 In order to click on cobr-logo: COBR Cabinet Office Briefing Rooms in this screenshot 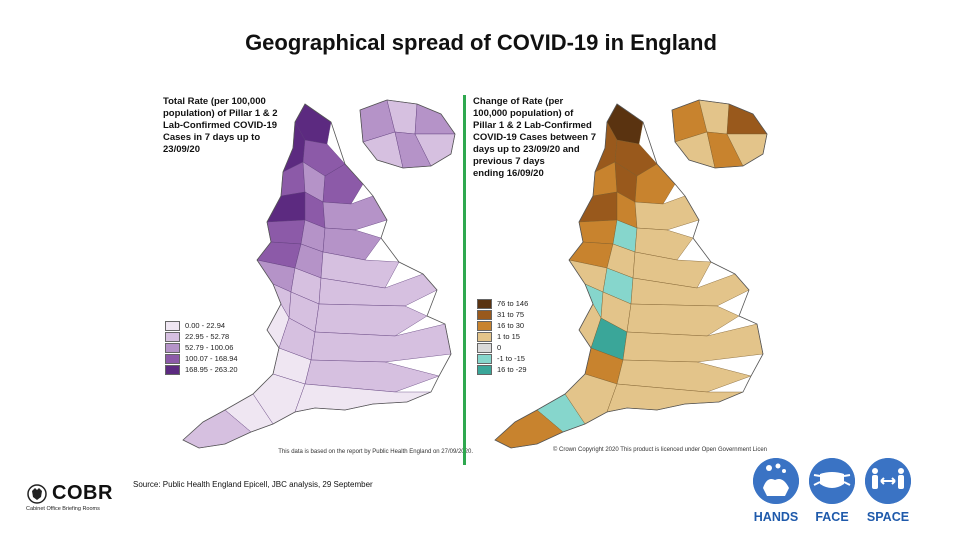, I will do `click(69, 497)`.